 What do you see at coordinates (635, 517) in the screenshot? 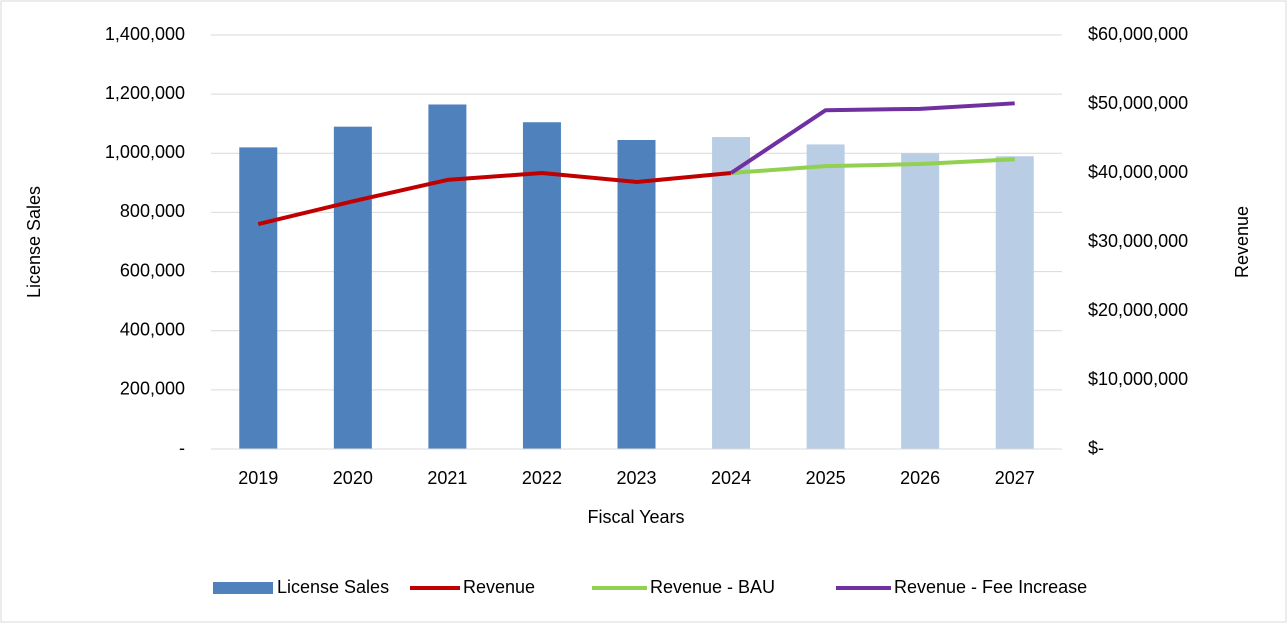
I see `x-axis-label: Fiscal Years` at bounding box center [635, 517].